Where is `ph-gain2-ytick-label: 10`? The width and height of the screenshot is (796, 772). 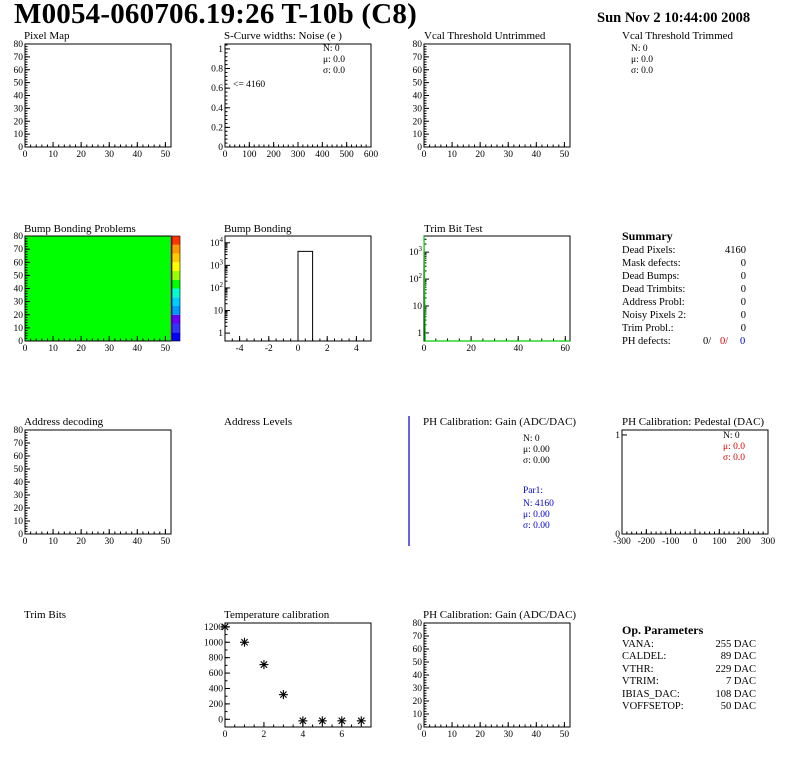 ph-gain2-ytick-label: 10 is located at coordinates (418, 715).